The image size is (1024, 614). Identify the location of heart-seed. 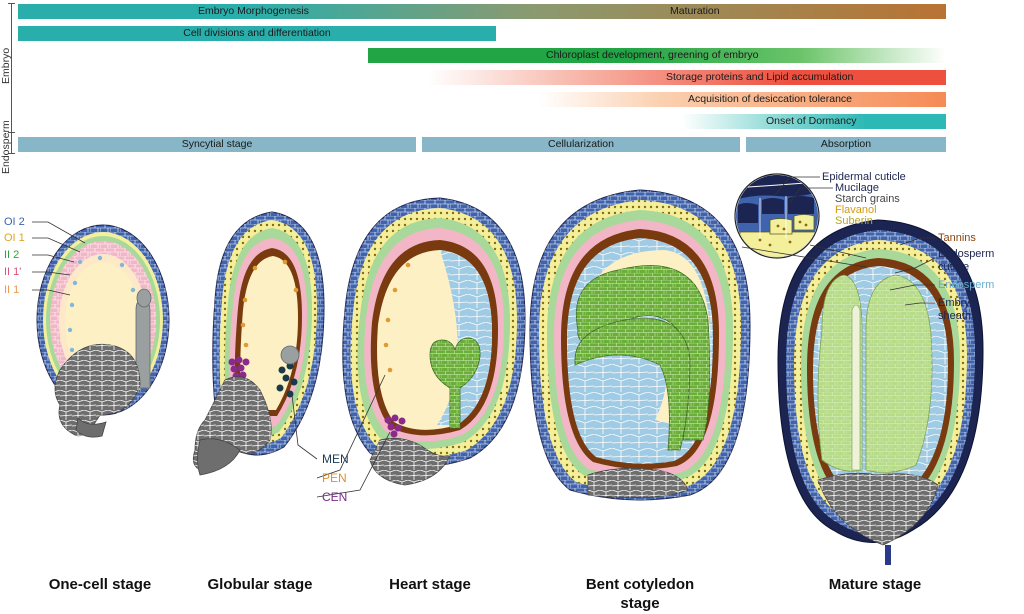
(434, 341).